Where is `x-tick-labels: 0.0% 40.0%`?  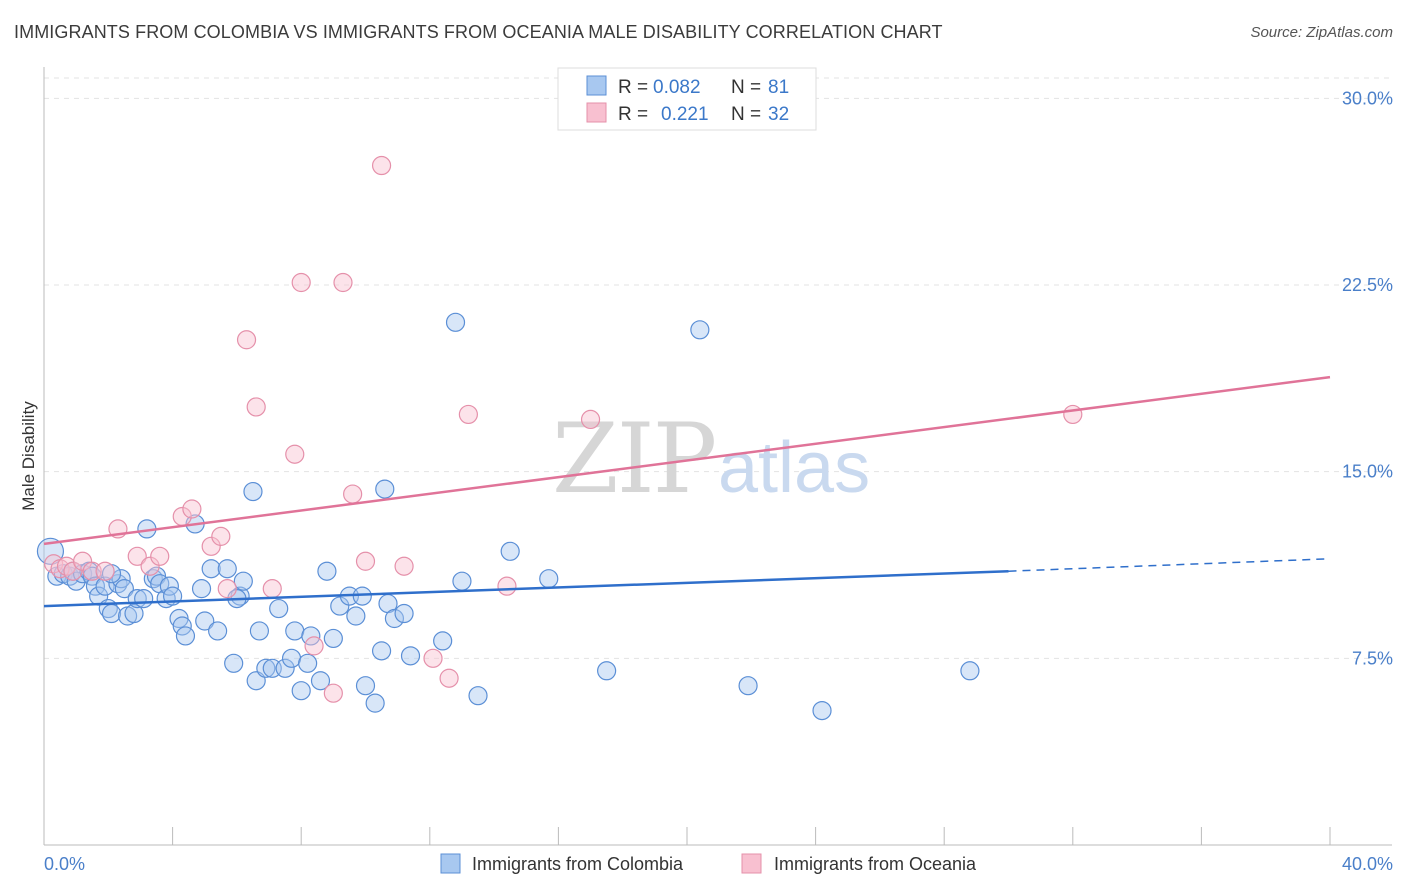 x-tick-labels: 0.0% 40.0% is located at coordinates (718, 864).